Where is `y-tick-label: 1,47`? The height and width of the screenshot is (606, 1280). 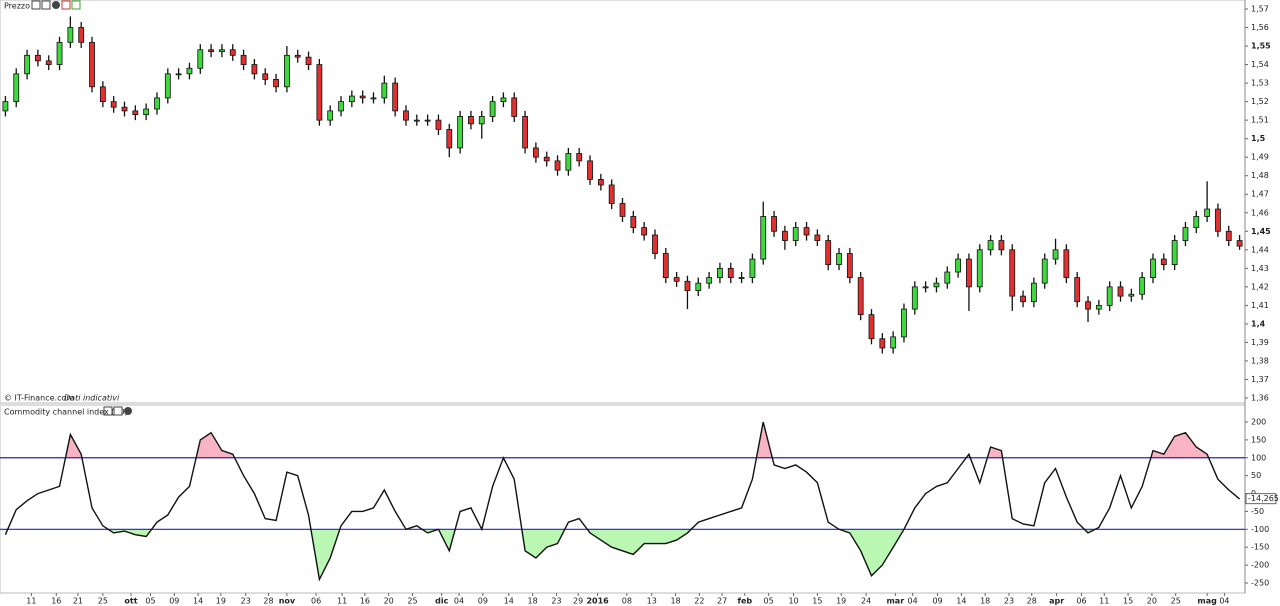 y-tick-label: 1,47 is located at coordinates (1260, 194).